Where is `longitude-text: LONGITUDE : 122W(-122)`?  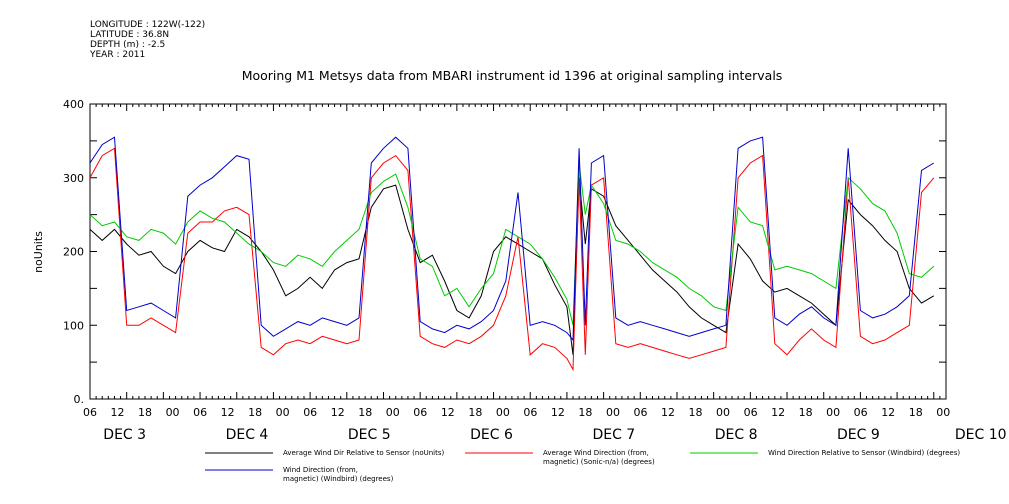 longitude-text: LONGITUDE : 122W(-122) is located at coordinates (148, 25).